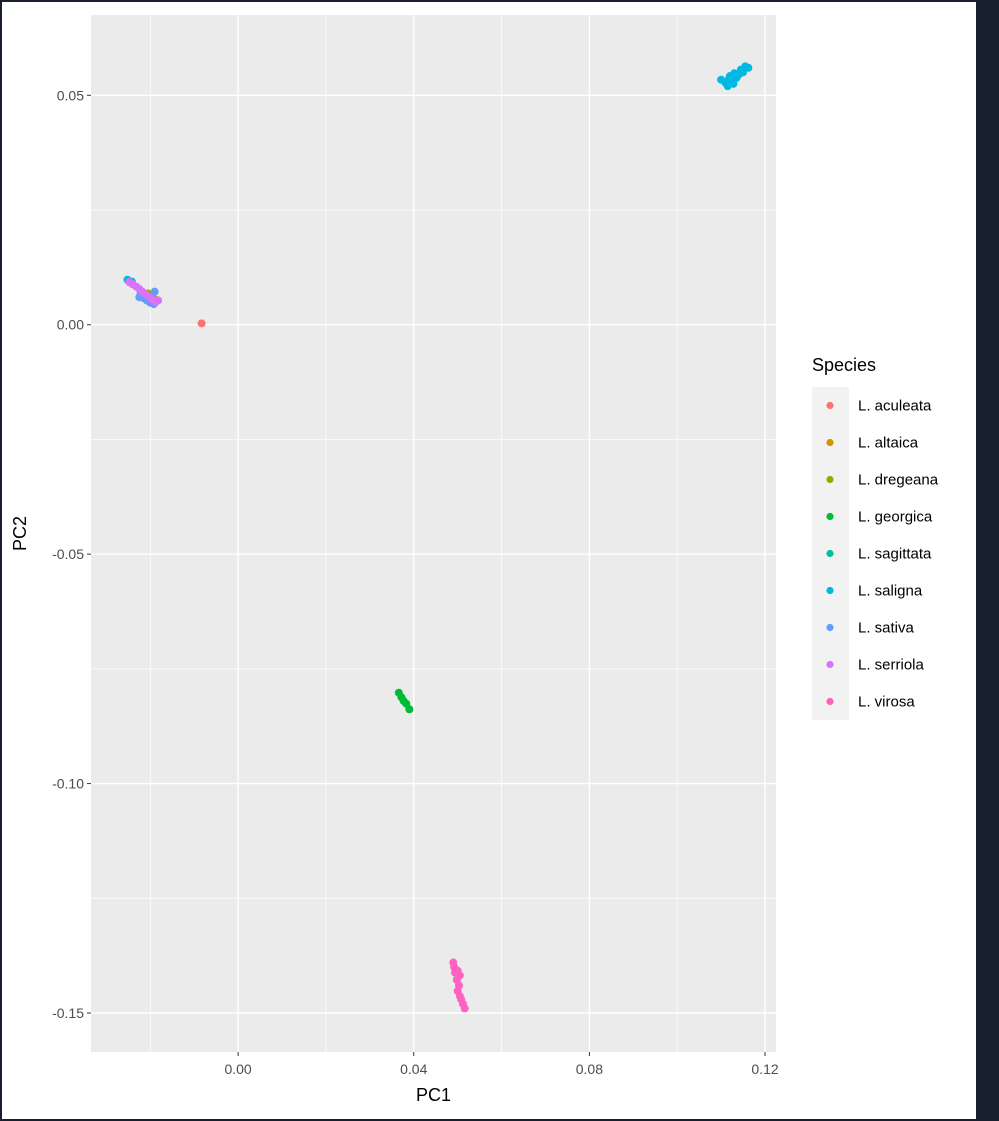  I want to click on y-axis-ticks: 0.05 0.00 -0.05 -0.10 -0.15, so click(71, 554).